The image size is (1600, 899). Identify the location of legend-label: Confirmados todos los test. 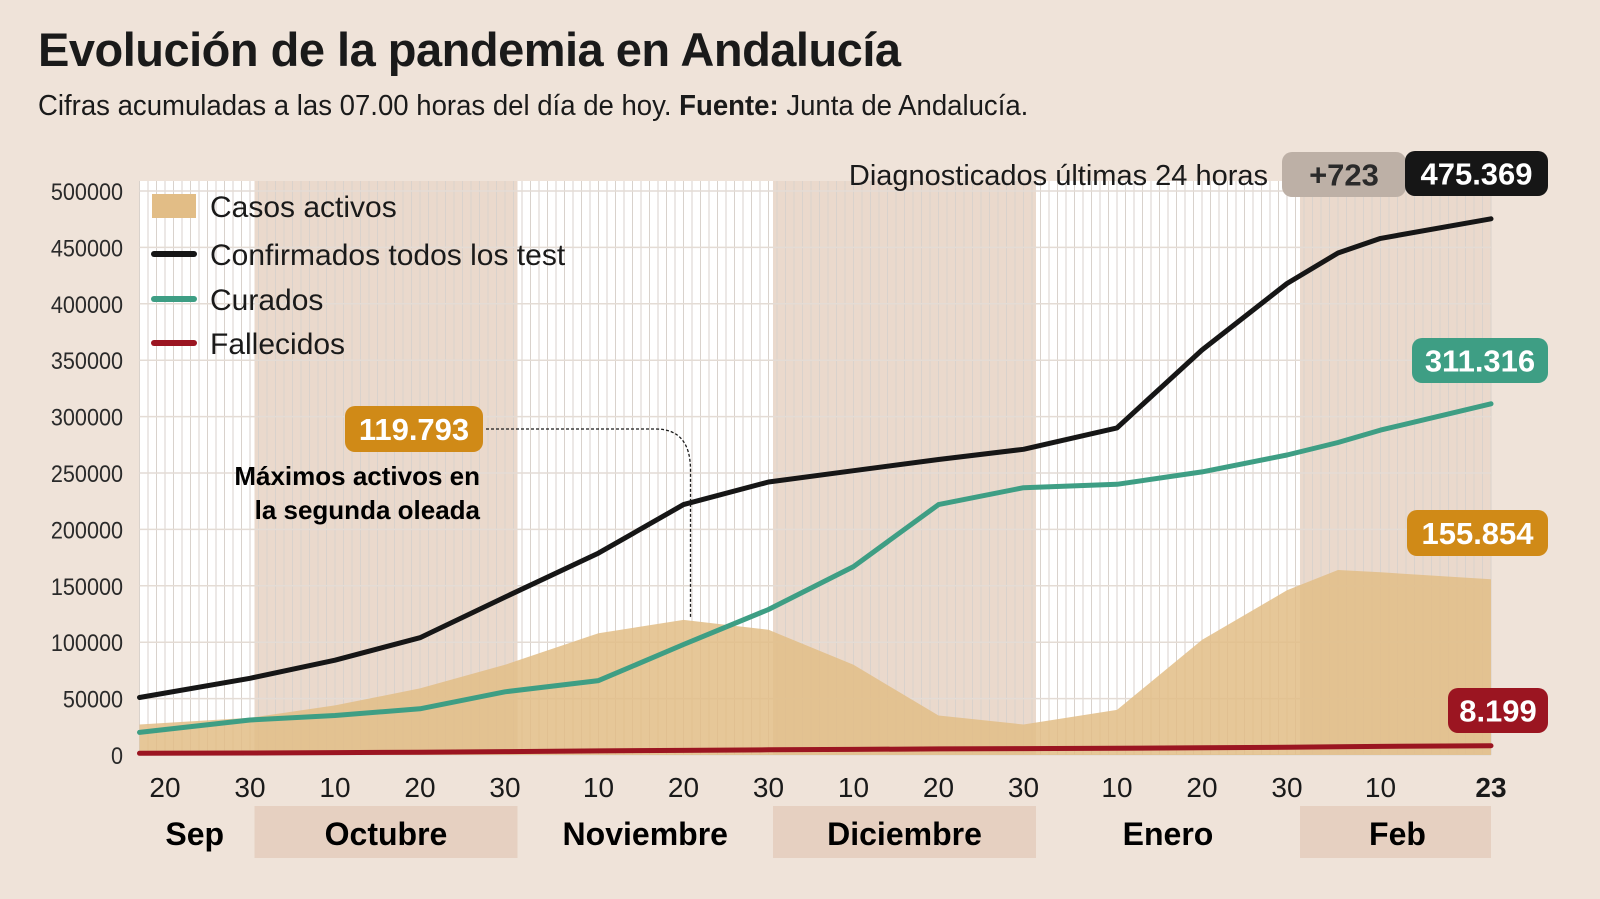
(388, 255).